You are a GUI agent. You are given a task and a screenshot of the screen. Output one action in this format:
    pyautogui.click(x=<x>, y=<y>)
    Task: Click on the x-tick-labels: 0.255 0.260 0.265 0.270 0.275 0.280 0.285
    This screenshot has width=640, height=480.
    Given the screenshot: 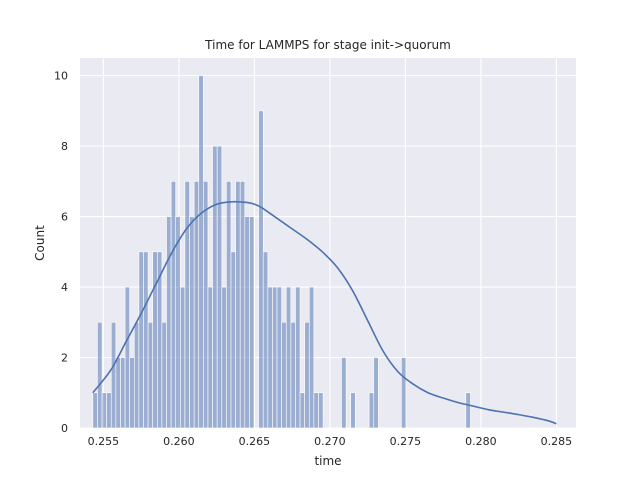 What is the action you would take?
    pyautogui.click(x=330, y=441)
    